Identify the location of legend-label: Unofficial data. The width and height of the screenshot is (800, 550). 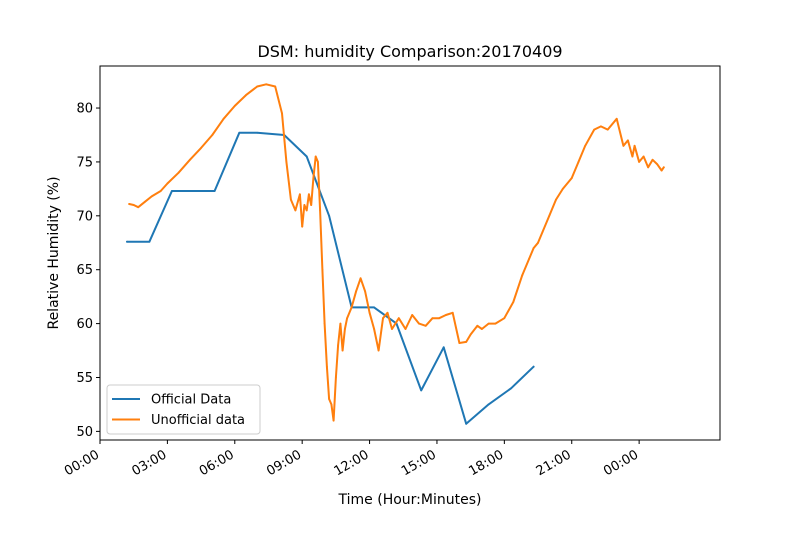
(198, 420).